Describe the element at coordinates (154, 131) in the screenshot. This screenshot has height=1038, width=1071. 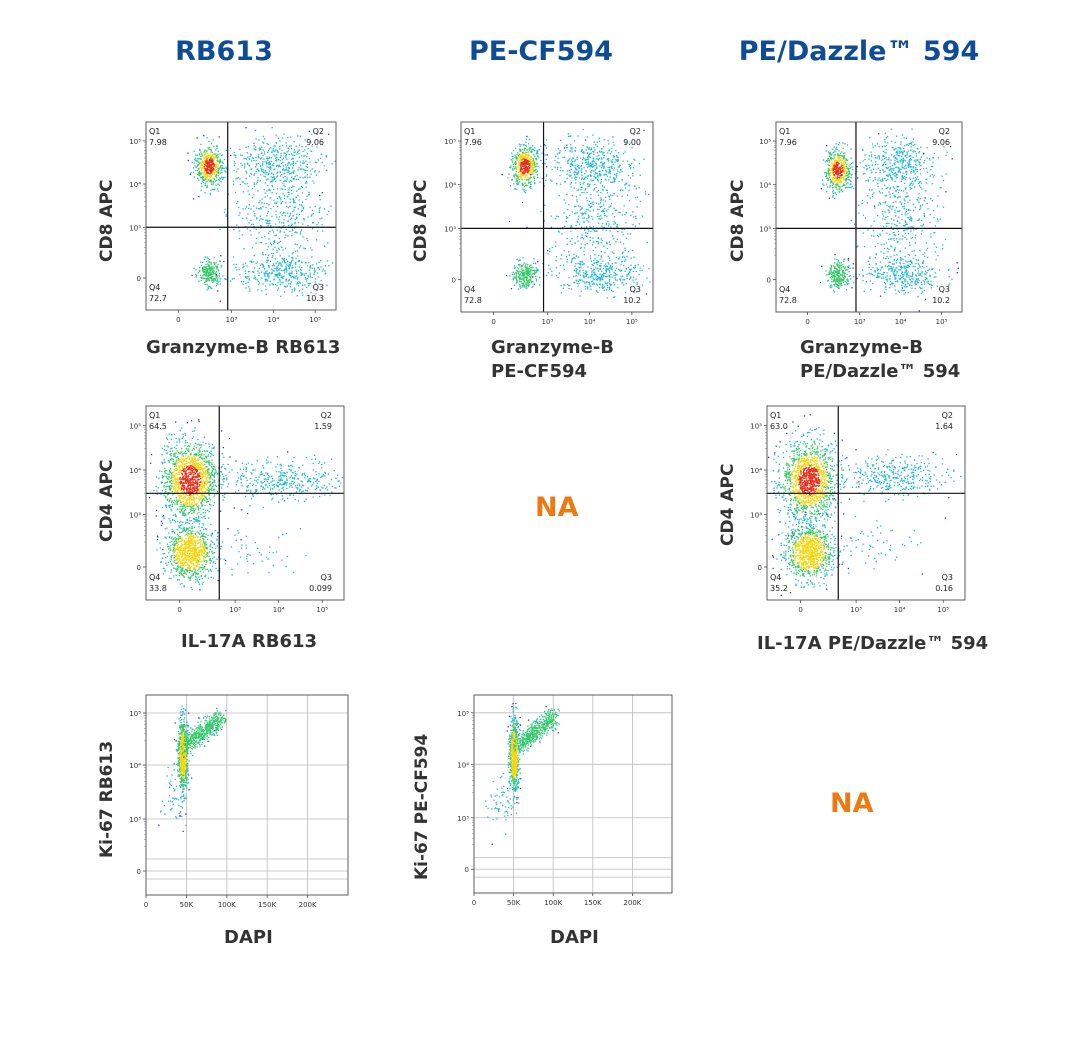
I see `quadrant-name-q1: Q1` at that location.